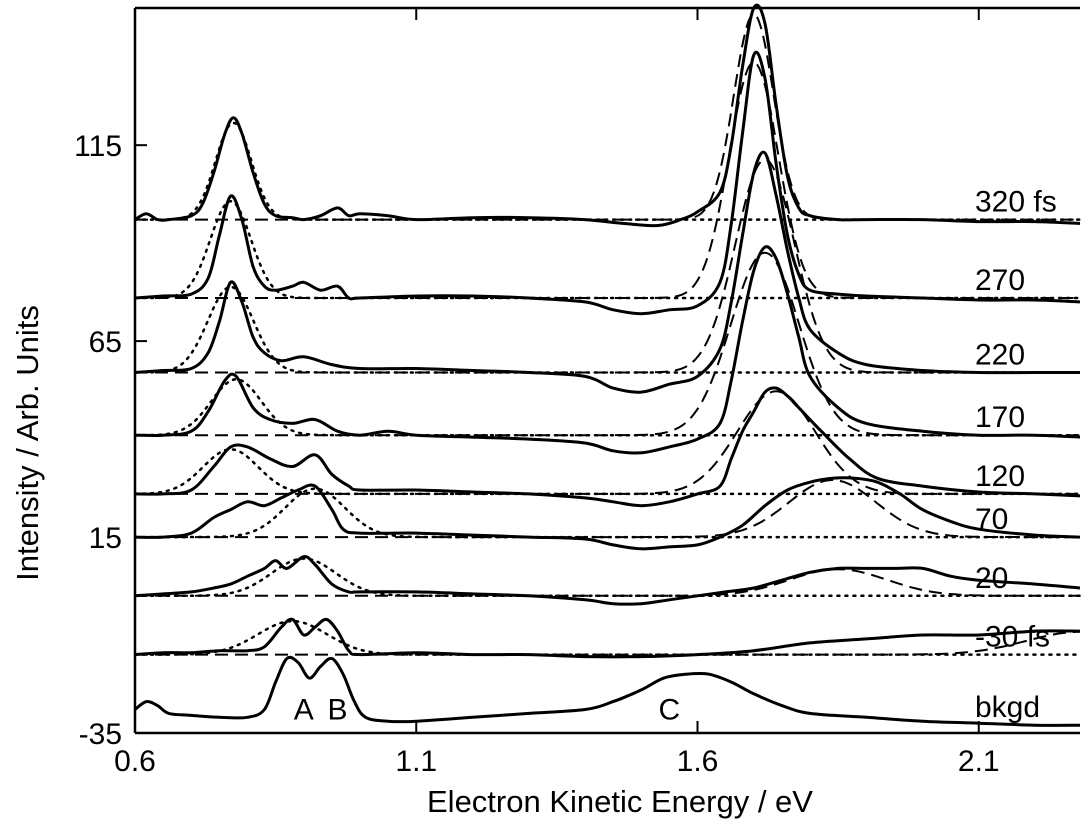 The image size is (1084, 824). What do you see at coordinates (991, 578) in the screenshot?
I see `series-label: 20` at bounding box center [991, 578].